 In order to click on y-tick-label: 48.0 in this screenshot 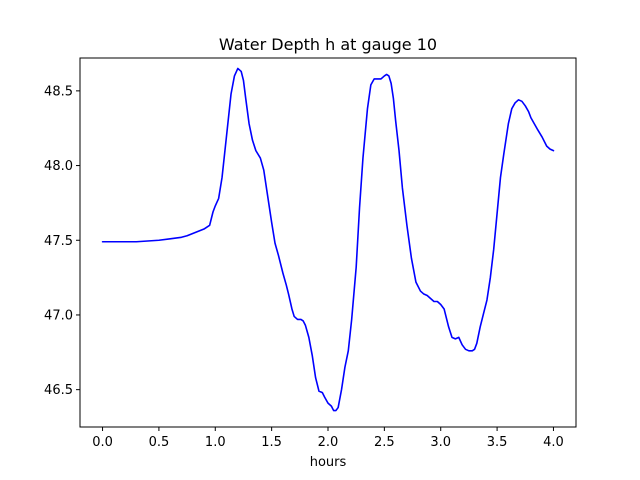, I will do `click(58, 166)`.